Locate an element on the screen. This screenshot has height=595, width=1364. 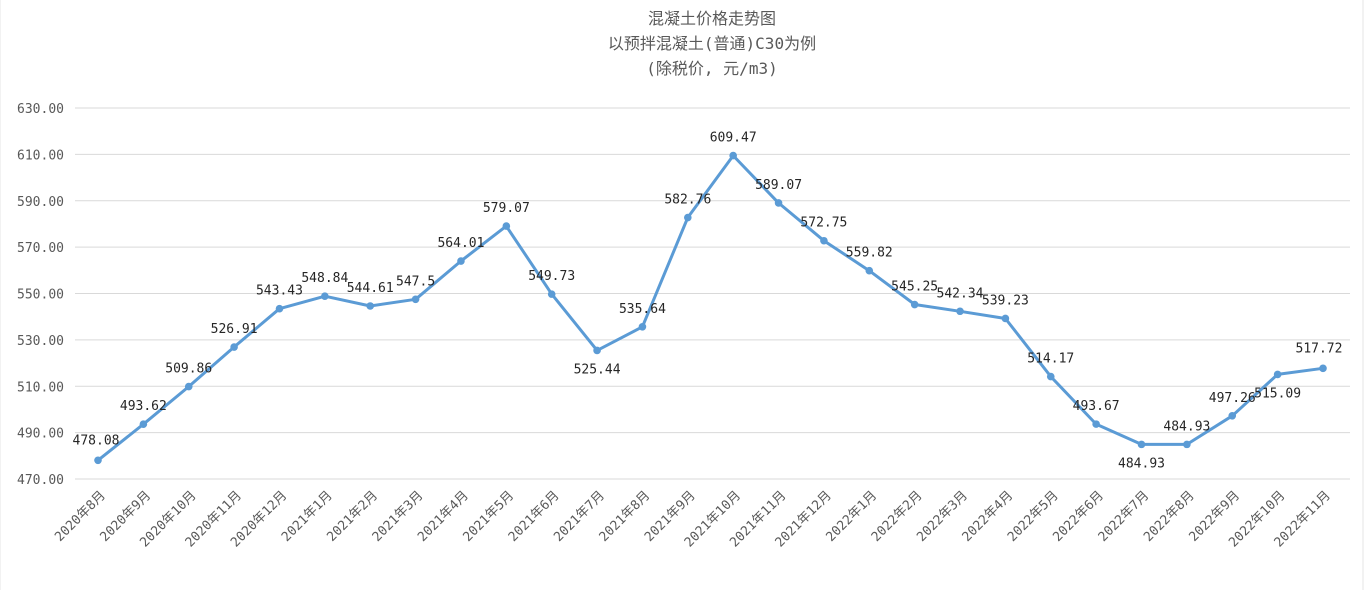
y-tick-label: 530.00 is located at coordinates (40, 341).